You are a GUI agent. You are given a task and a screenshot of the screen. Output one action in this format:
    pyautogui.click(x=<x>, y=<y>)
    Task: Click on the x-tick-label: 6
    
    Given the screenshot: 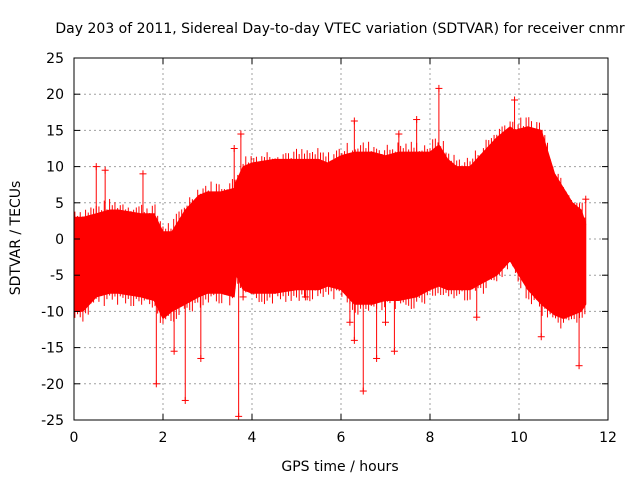 What is the action you would take?
    pyautogui.click(x=341, y=438)
    